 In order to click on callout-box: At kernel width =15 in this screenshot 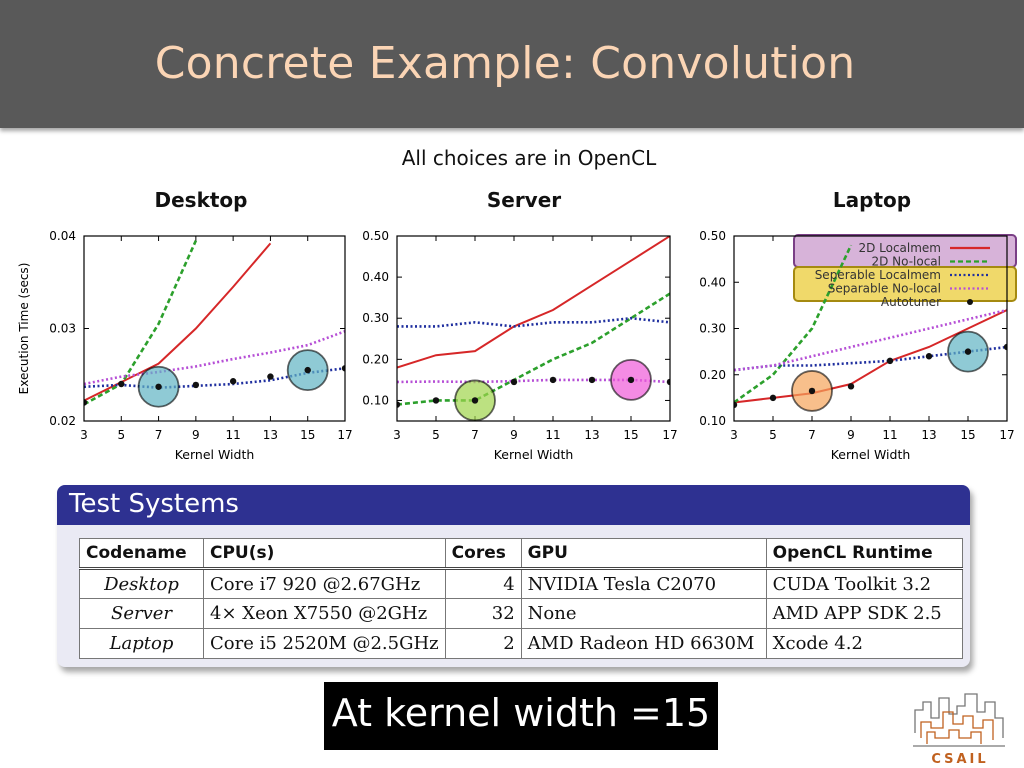, I will do `click(521, 716)`.